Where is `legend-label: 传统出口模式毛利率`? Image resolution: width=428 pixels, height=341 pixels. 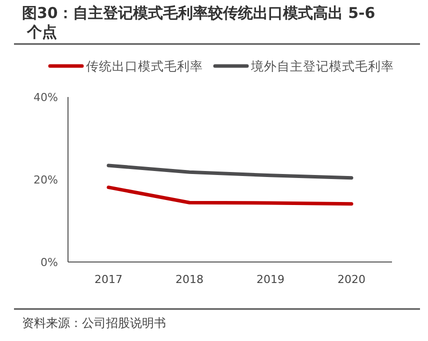
legend-label: 传统出口模式毛利率 is located at coordinates (144, 66).